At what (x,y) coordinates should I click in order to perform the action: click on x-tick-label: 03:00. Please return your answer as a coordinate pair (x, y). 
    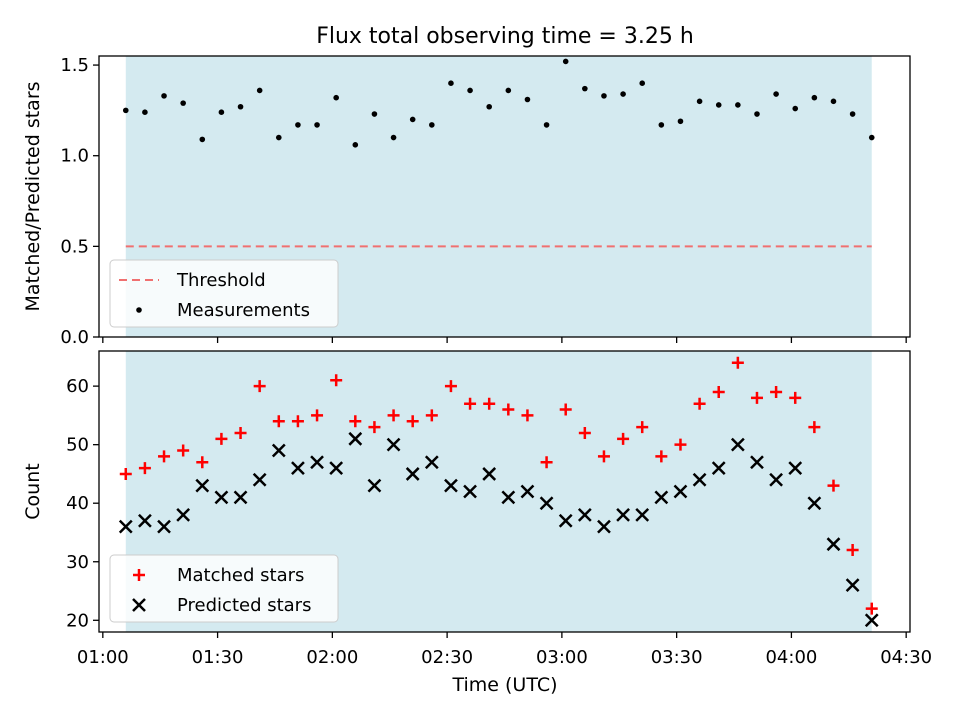
    Looking at the image, I should click on (562, 657).